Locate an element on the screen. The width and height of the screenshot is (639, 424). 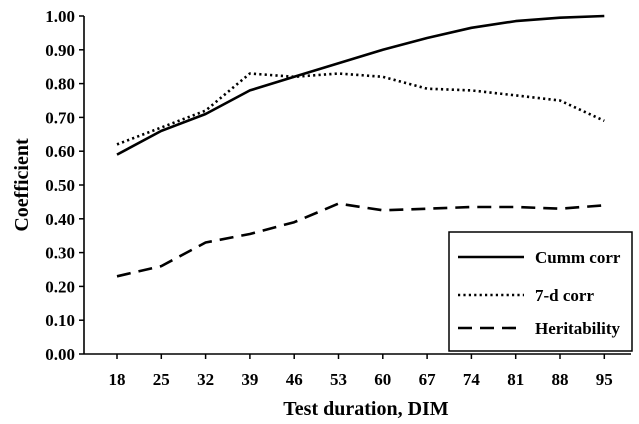
x-tick-label: 32 is located at coordinates (205, 379).